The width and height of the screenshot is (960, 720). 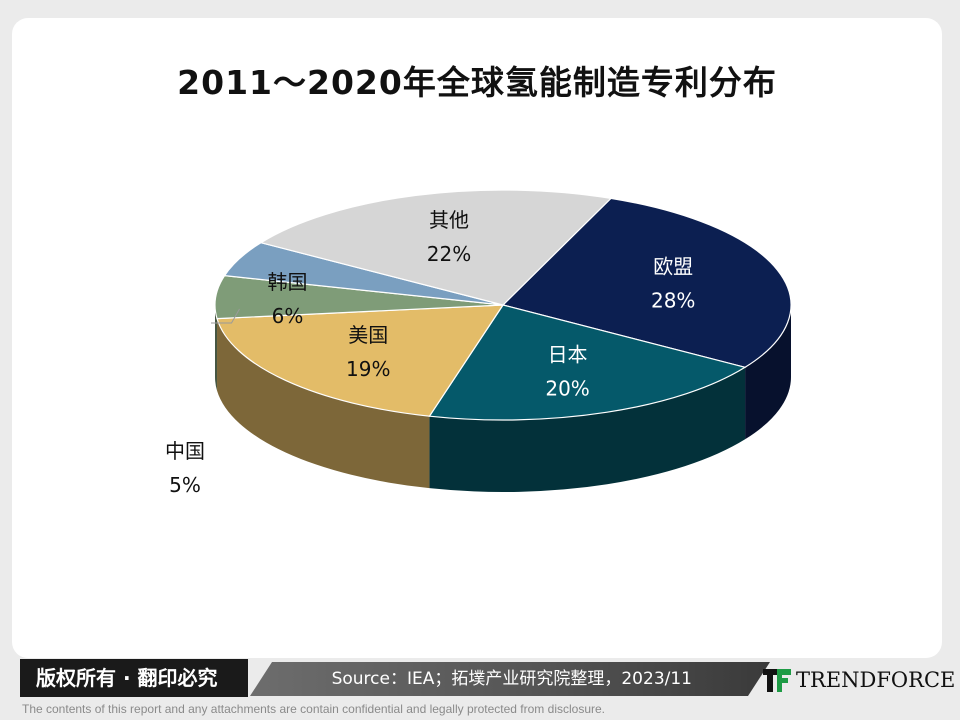 I want to click on source-note: Source：IEA；拓墣产业研究院整理，2023/11, so click(x=510, y=679).